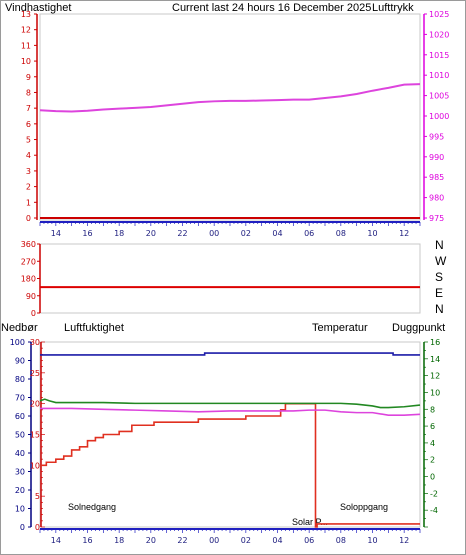 This screenshot has width=466, height=555. I want to click on panel3-time-label: 12, so click(404, 540).